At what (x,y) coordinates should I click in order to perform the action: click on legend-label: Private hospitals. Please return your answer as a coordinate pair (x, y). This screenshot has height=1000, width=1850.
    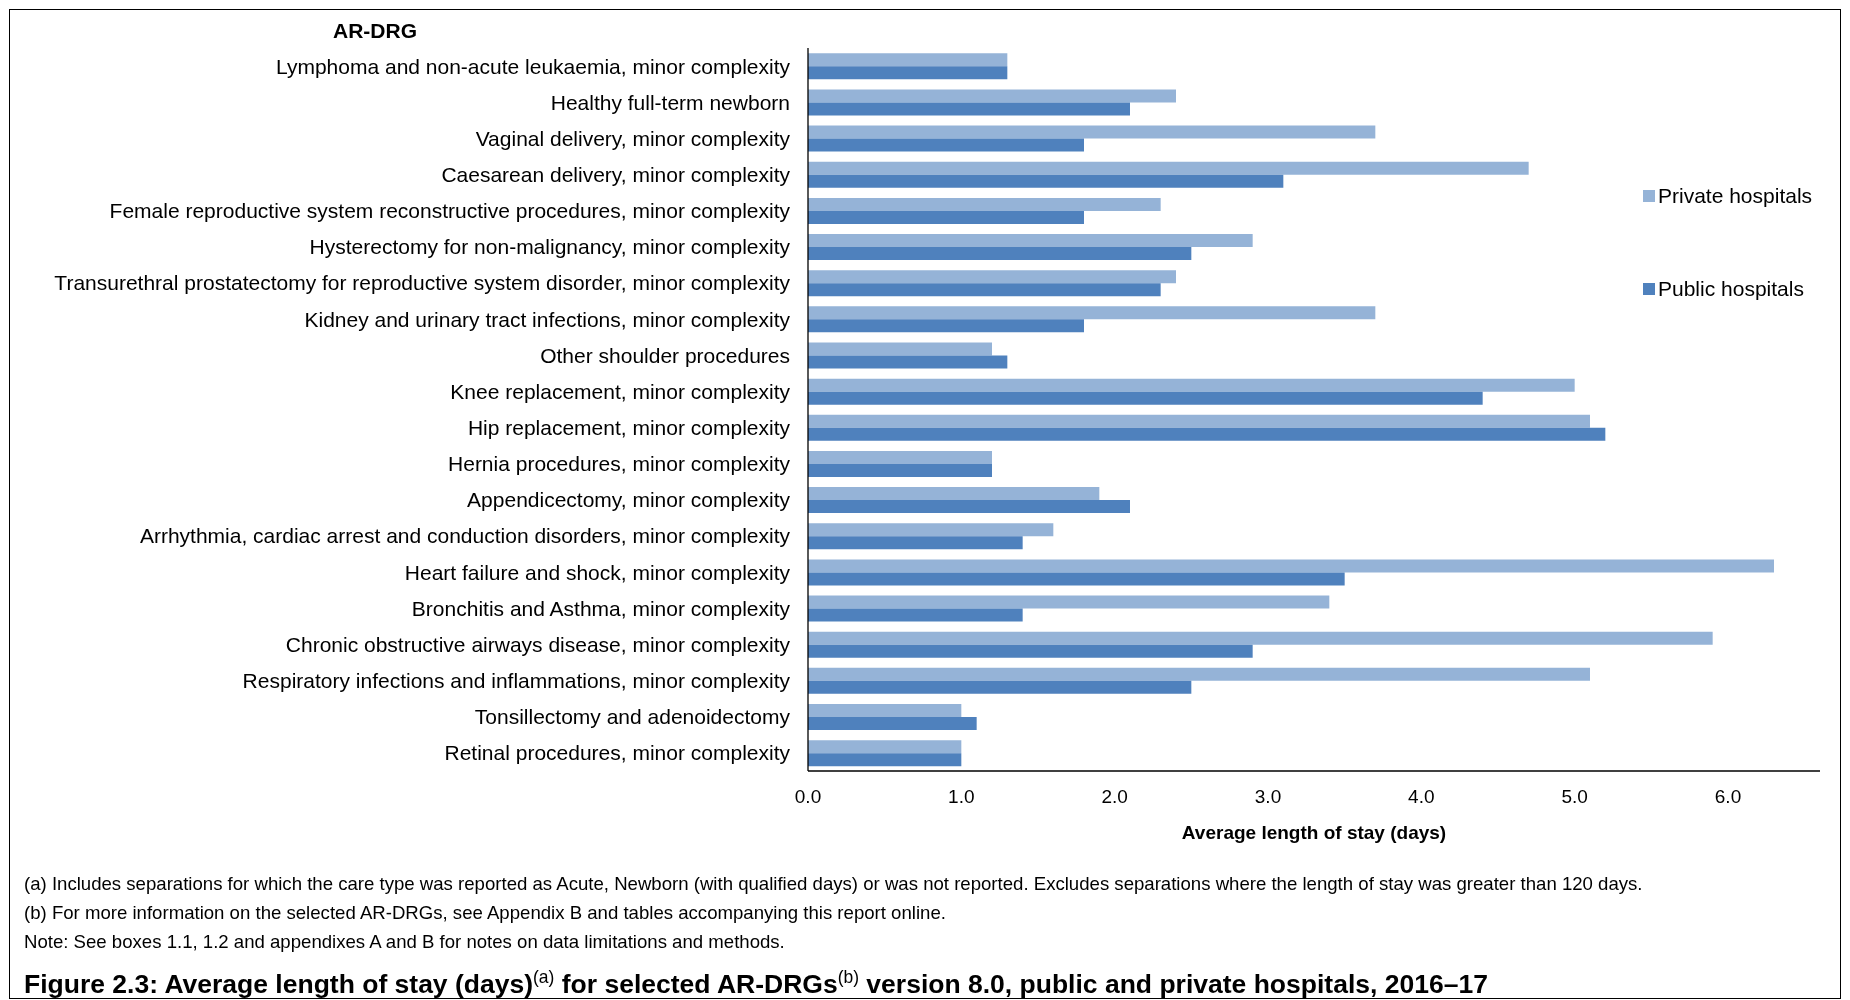
    Looking at the image, I should click on (1735, 195).